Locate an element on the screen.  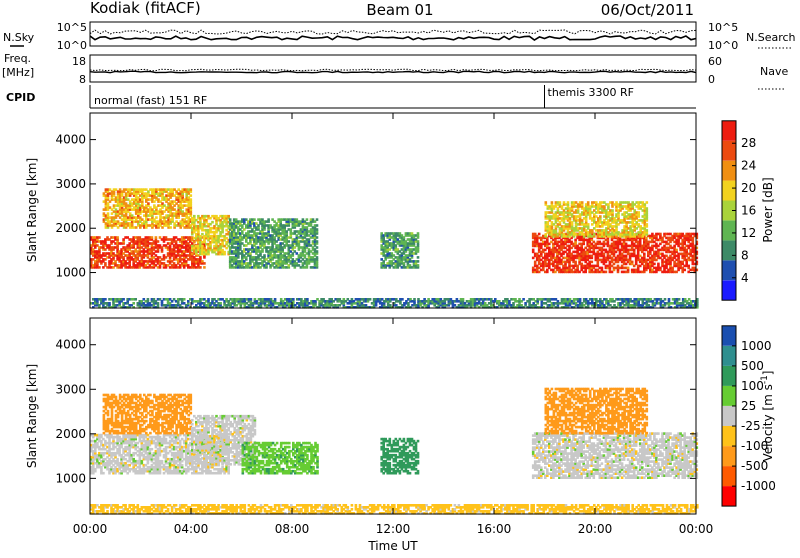
nsky-label: N.Sky is located at coordinates (19, 37).